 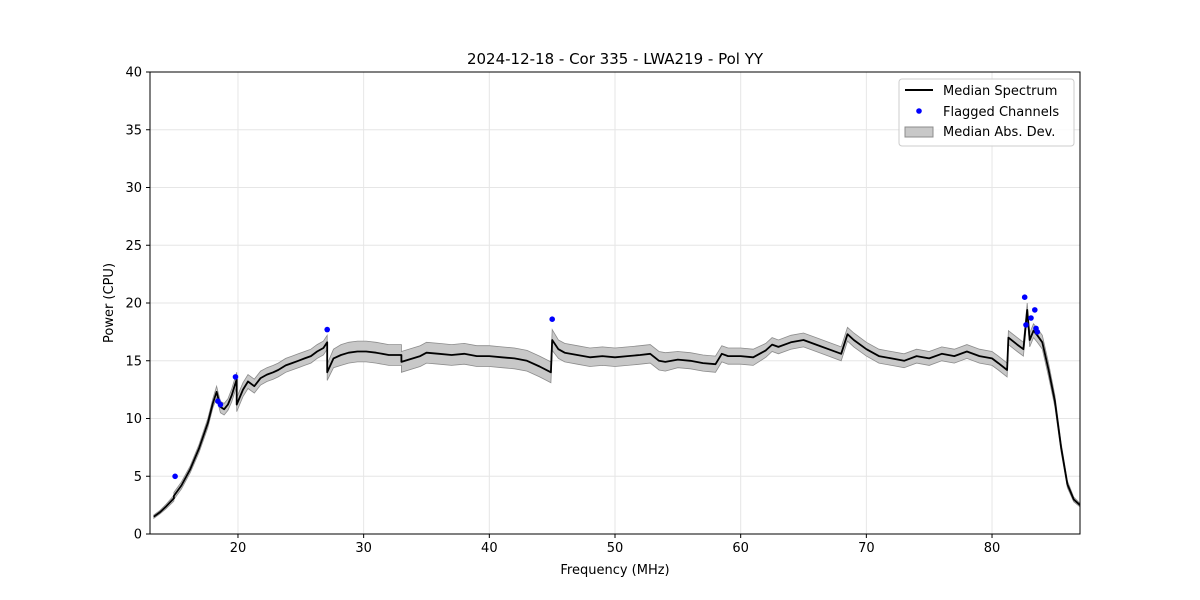 I want to click on y-tick-label: 20, so click(x=133, y=304).